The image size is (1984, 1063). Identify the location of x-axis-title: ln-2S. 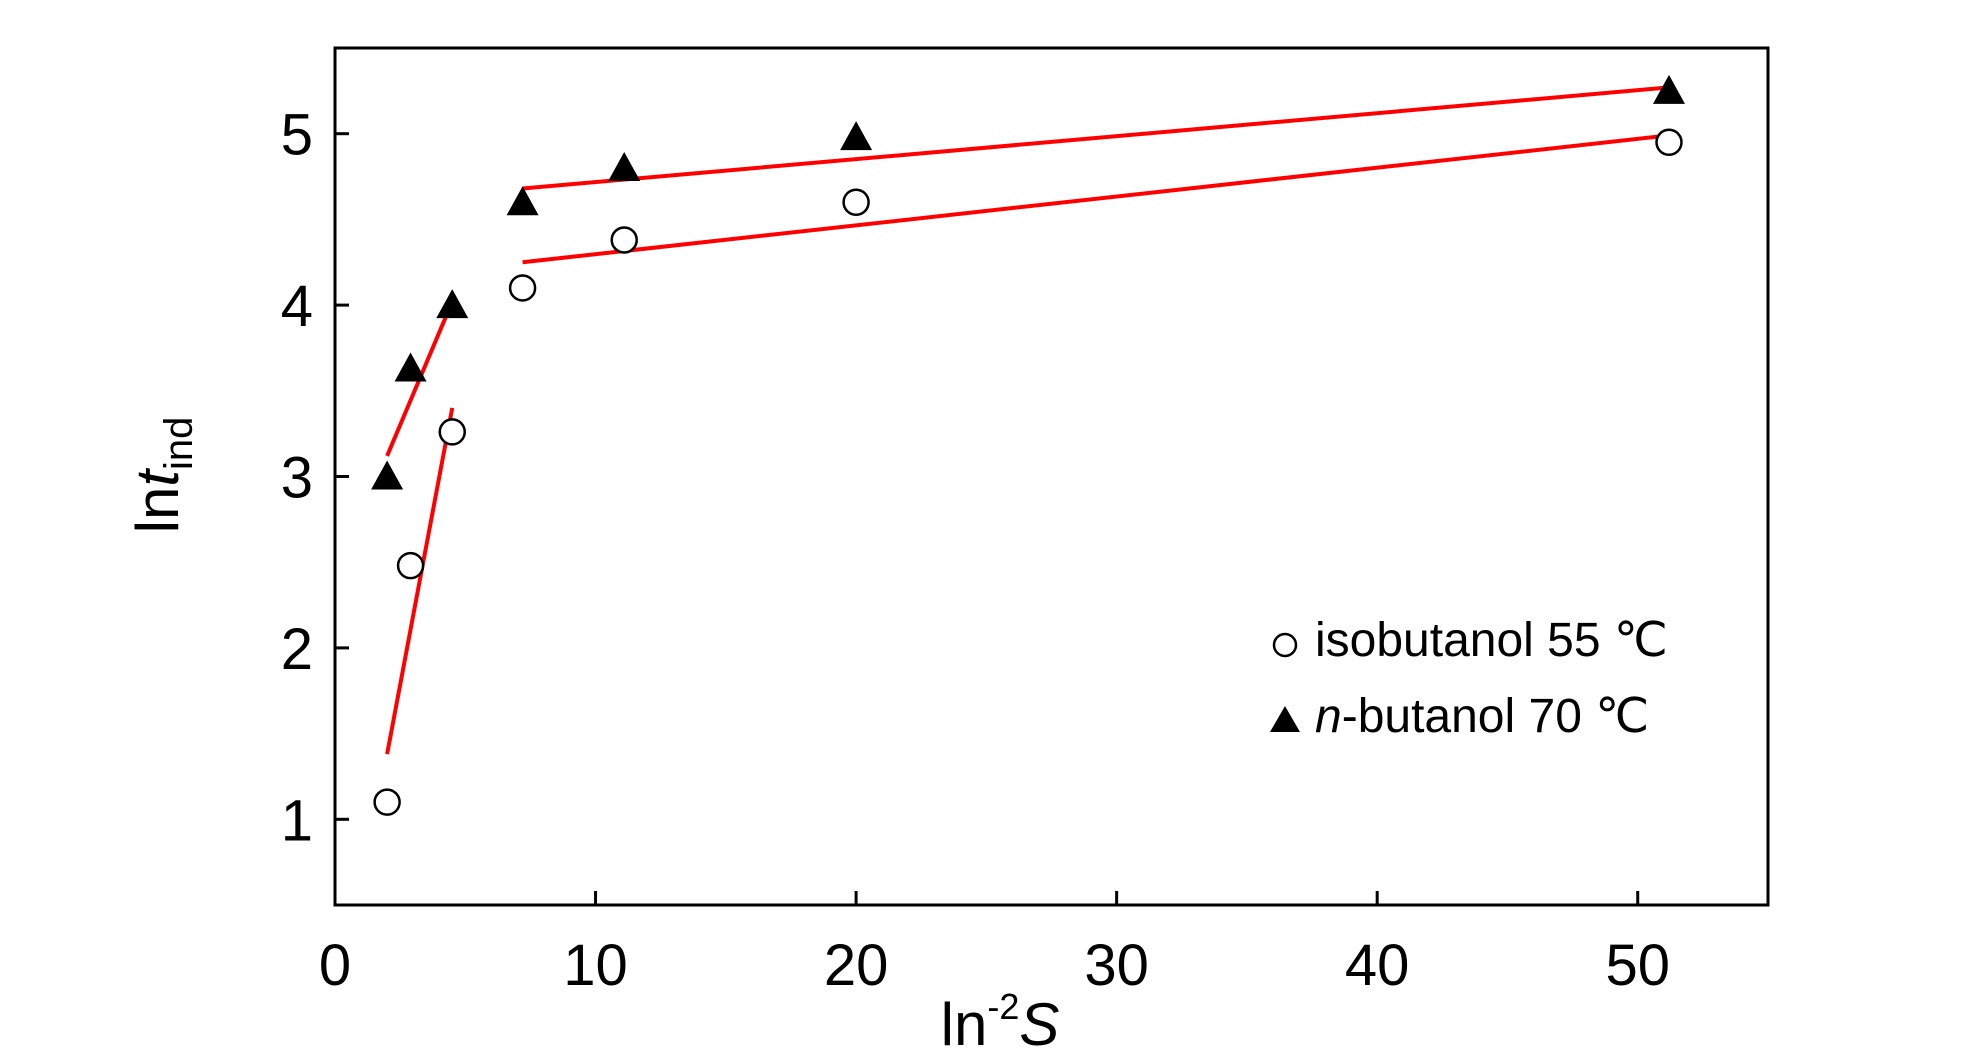
(1000, 1022).